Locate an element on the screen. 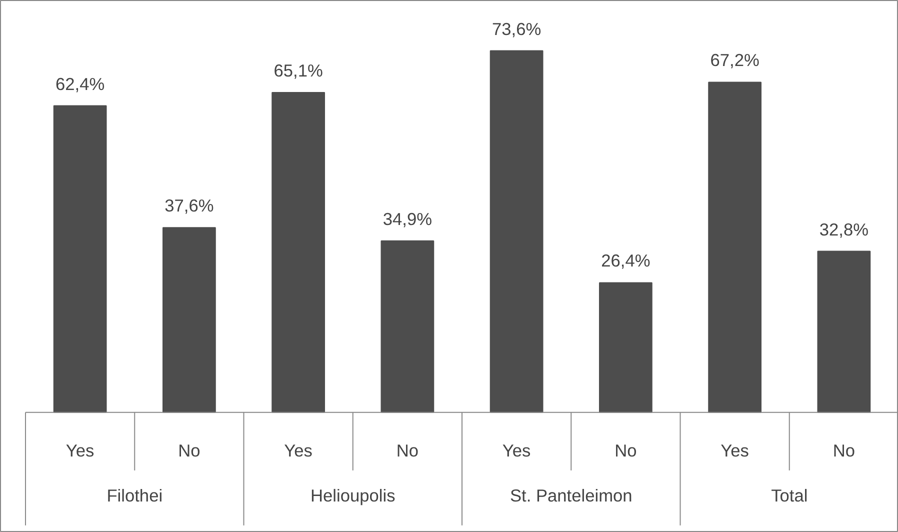 The width and height of the screenshot is (898, 532). data-label: 62,4% is located at coordinates (80, 84).